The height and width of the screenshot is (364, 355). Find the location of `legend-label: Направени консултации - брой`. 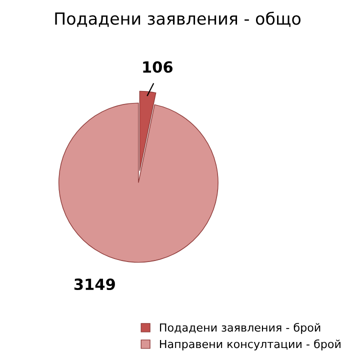

legend-label: Направени консултации - брой is located at coordinates (250, 344).